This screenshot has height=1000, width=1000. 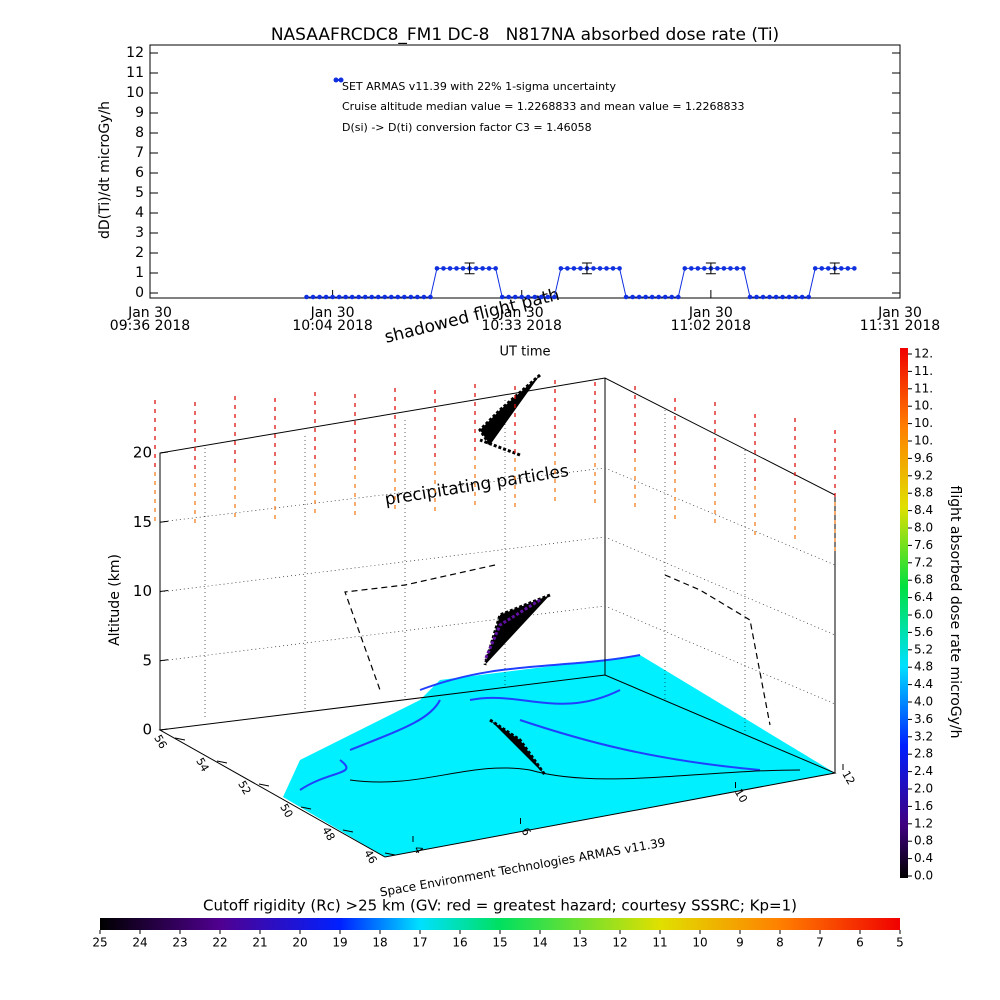 I want to click on colorbar-tick-label: 5.6, so click(x=923, y=632).